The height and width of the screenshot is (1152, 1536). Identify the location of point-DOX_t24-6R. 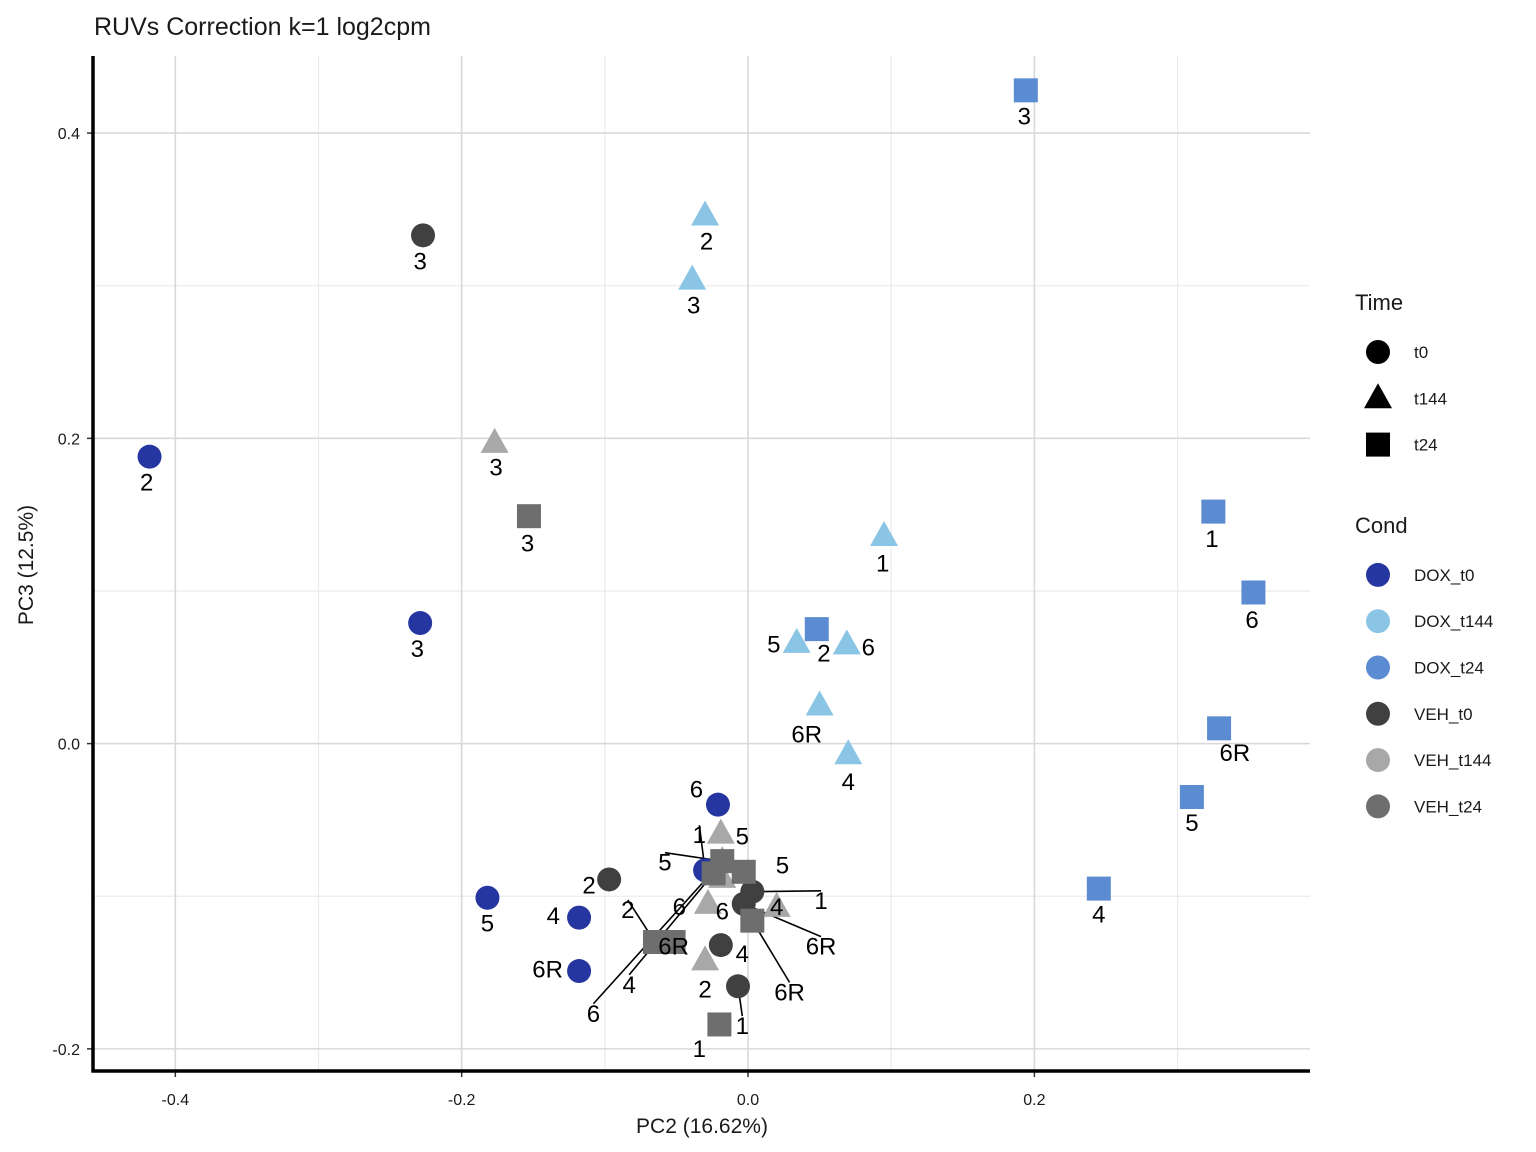
(1219, 728).